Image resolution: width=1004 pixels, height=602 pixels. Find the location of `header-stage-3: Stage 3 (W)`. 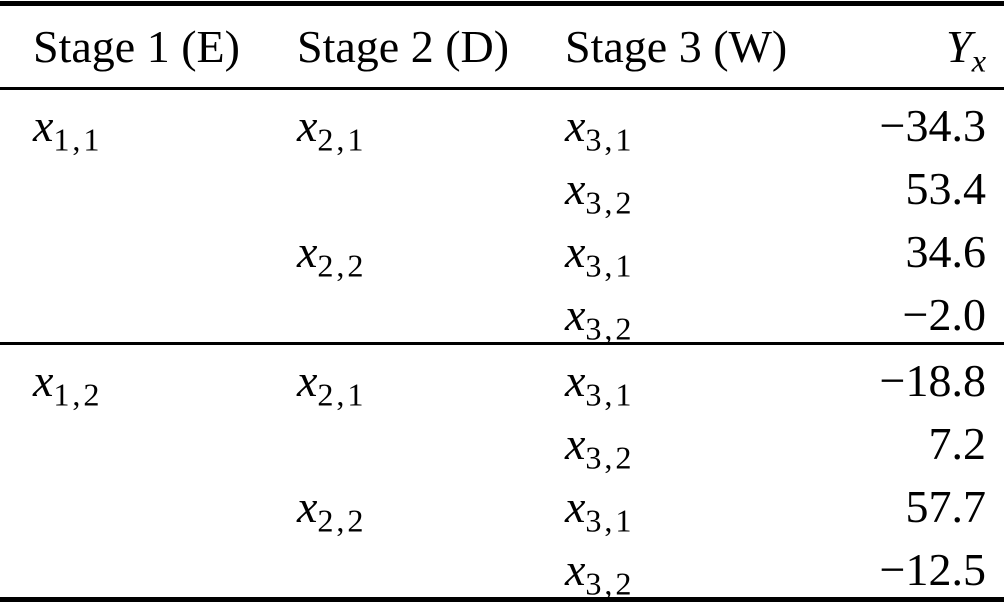

header-stage-3: Stage 3 (W) is located at coordinates (676, 46).